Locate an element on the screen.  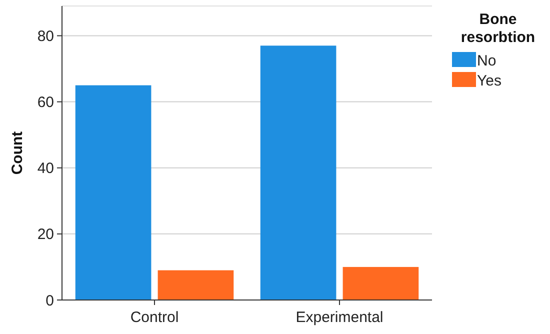
legend-label: No is located at coordinates (486, 61).